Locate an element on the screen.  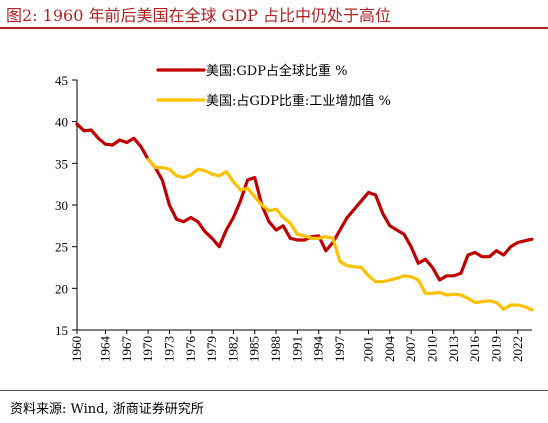
x-tick-label: 2004 is located at coordinates (389, 349).